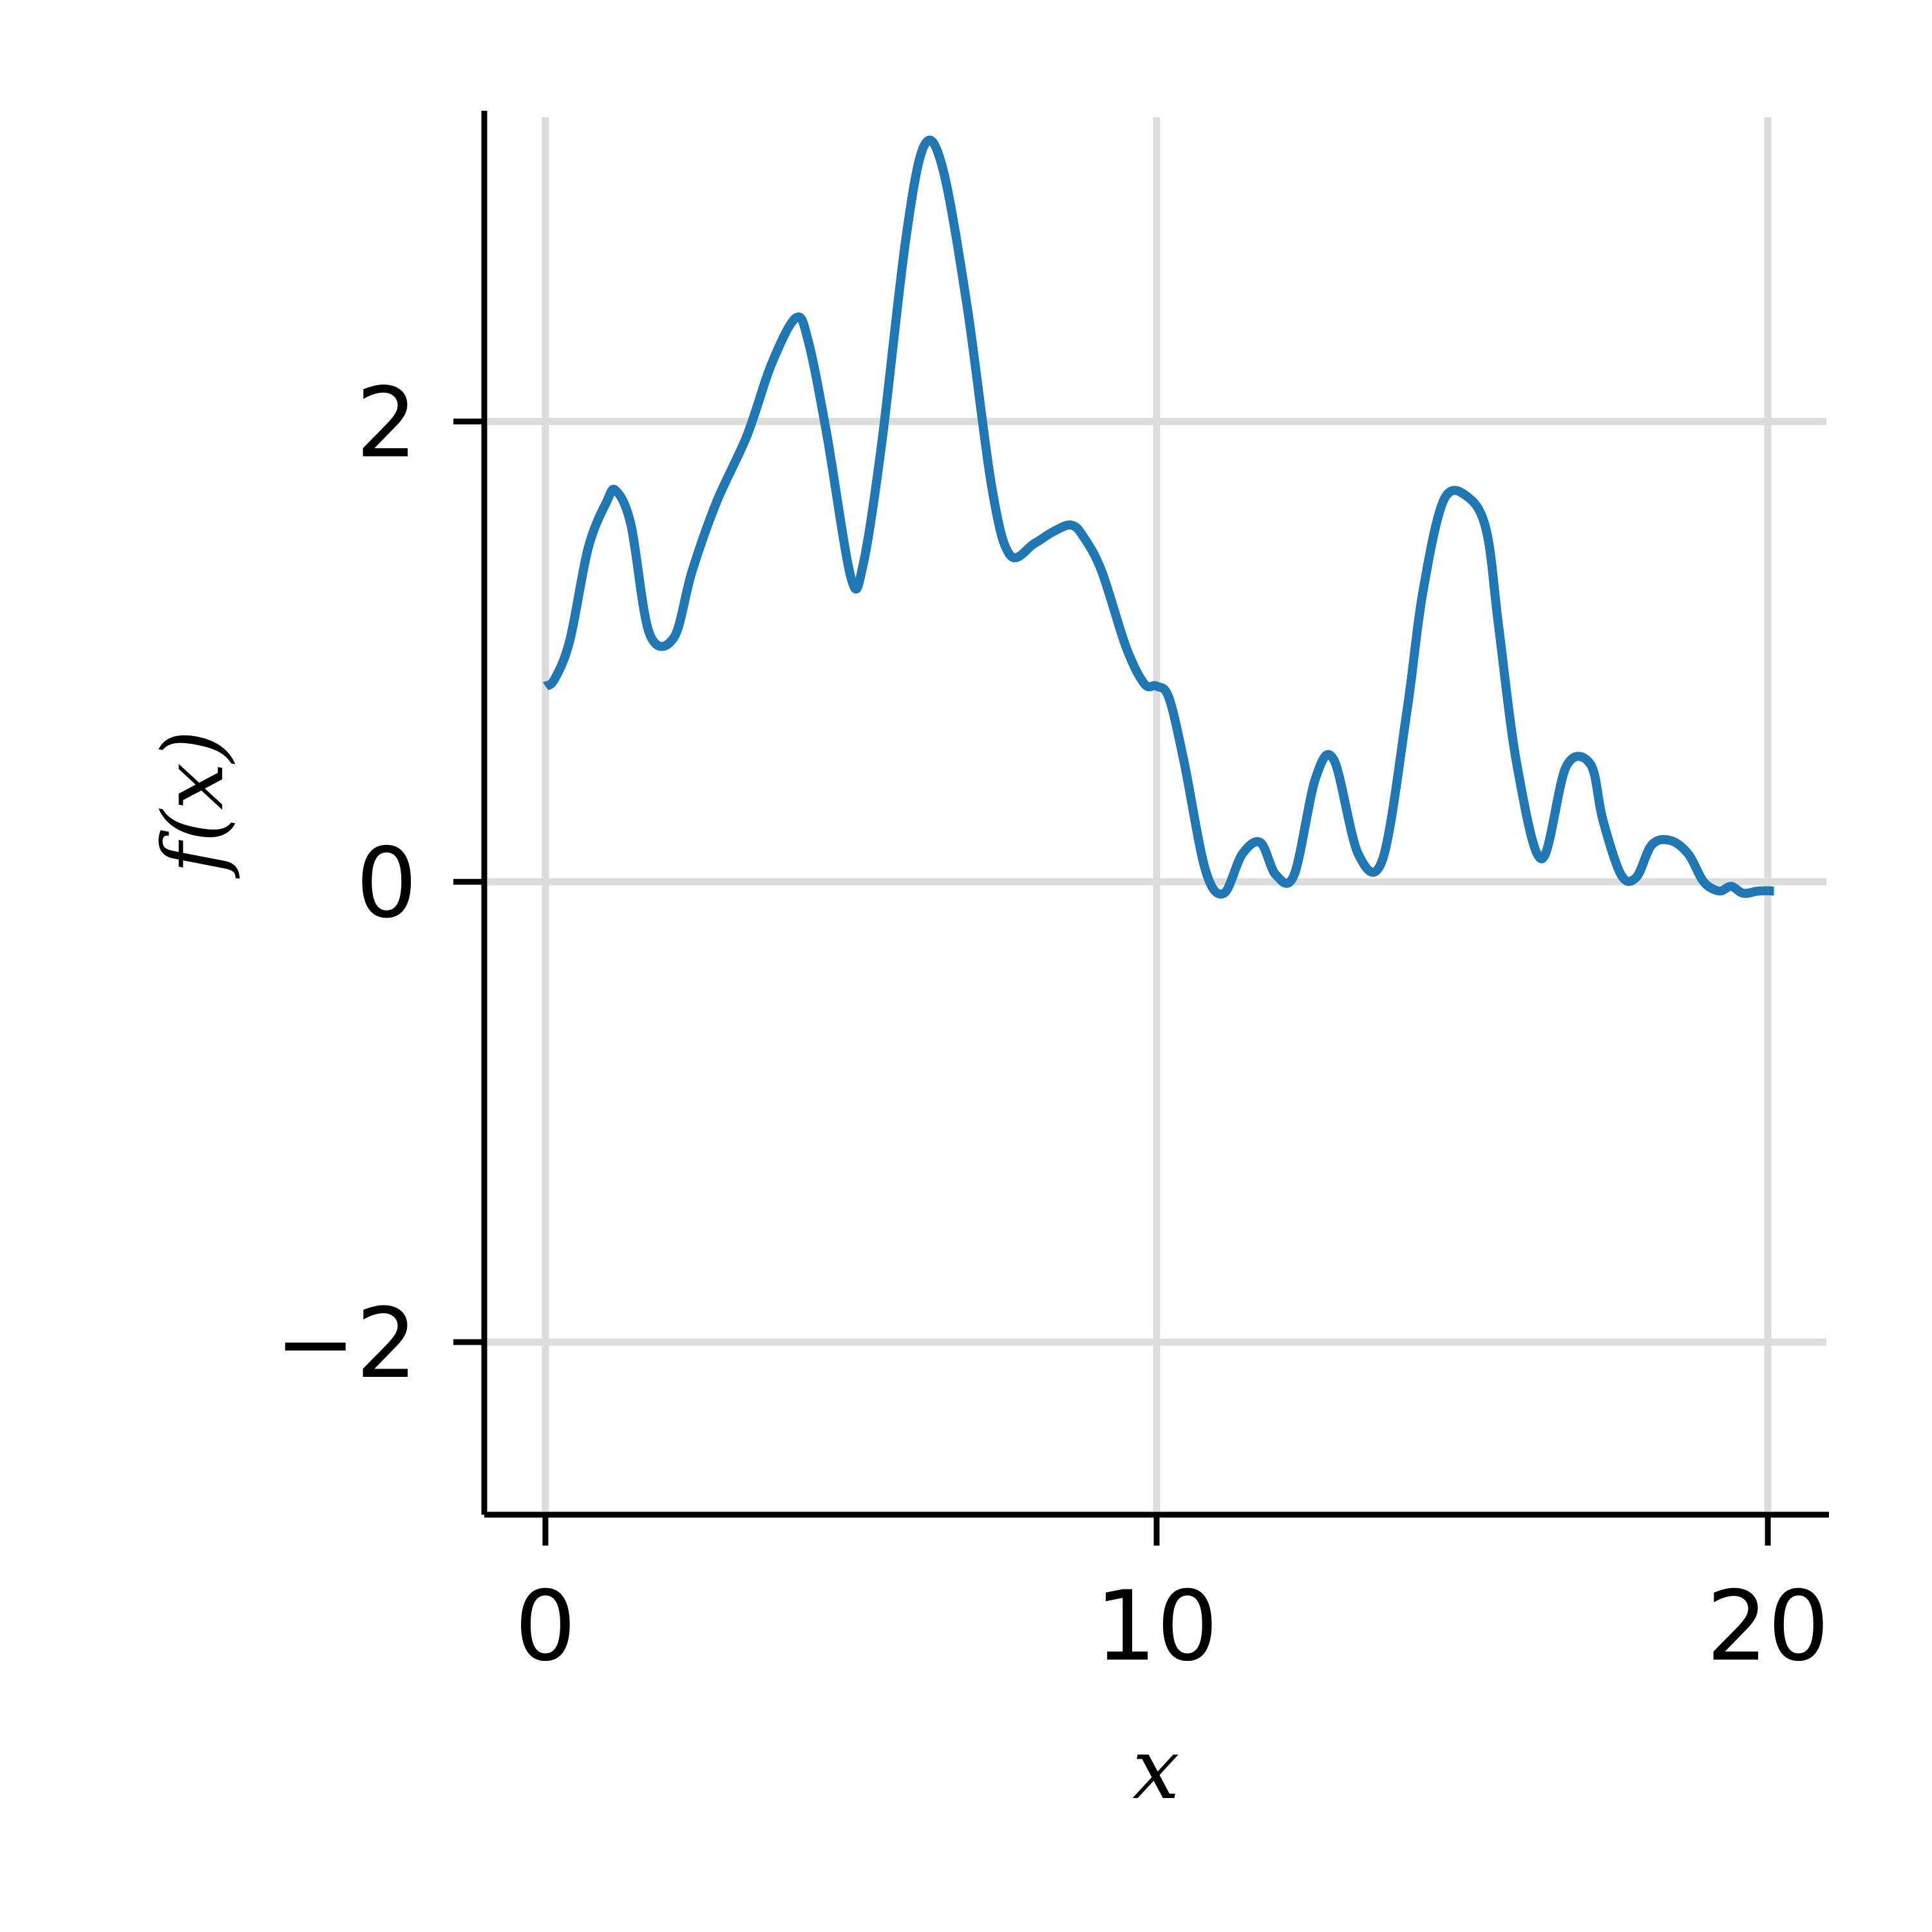 Image resolution: width=1932 pixels, height=1932 pixels. What do you see at coordinates (1768, 1627) in the screenshot?
I see `x-tick-label: 20` at bounding box center [1768, 1627].